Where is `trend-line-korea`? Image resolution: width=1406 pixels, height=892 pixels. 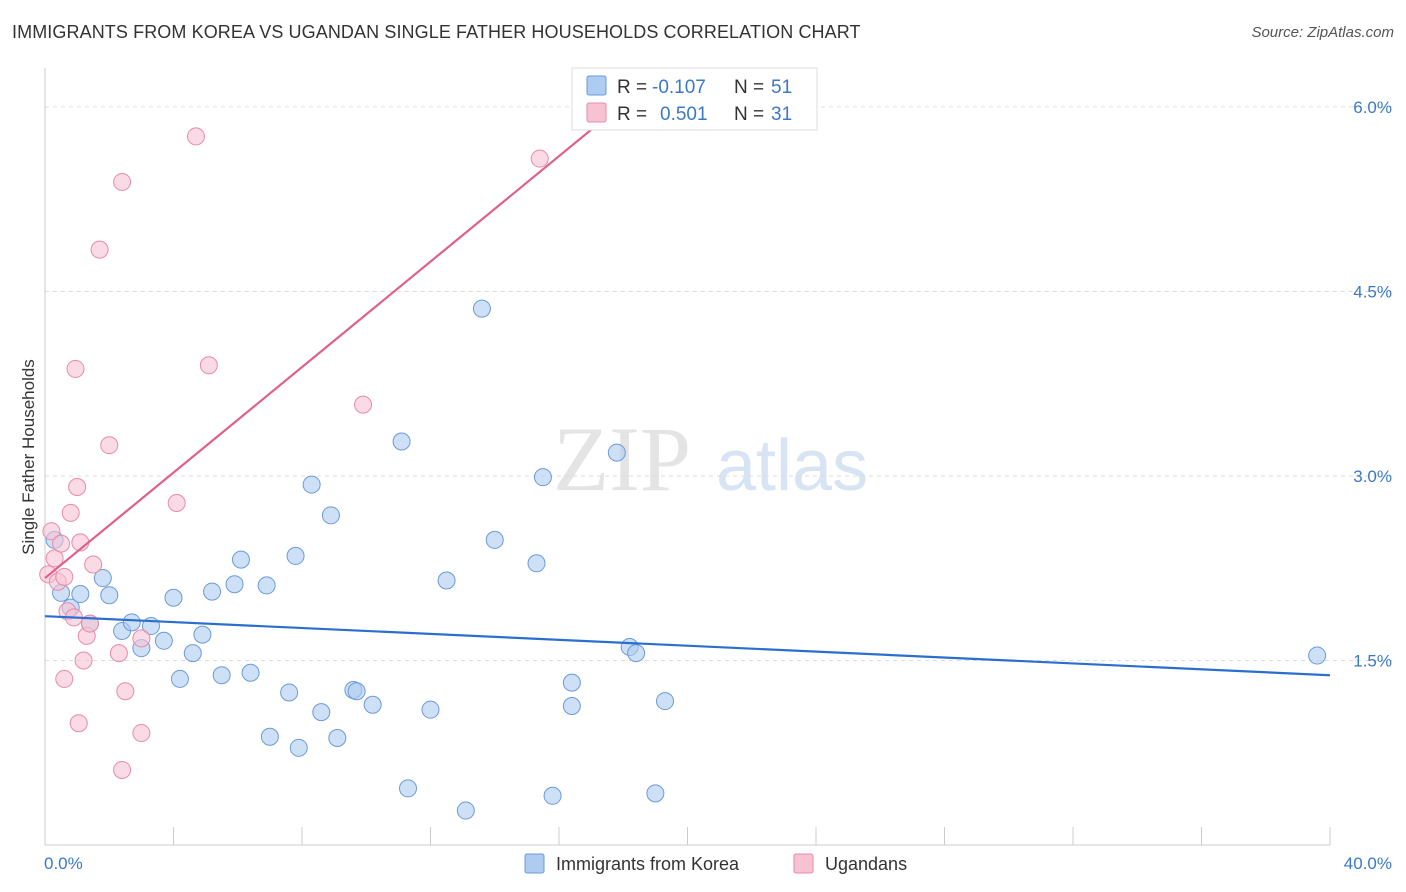 trend-line-korea is located at coordinates (687, 646).